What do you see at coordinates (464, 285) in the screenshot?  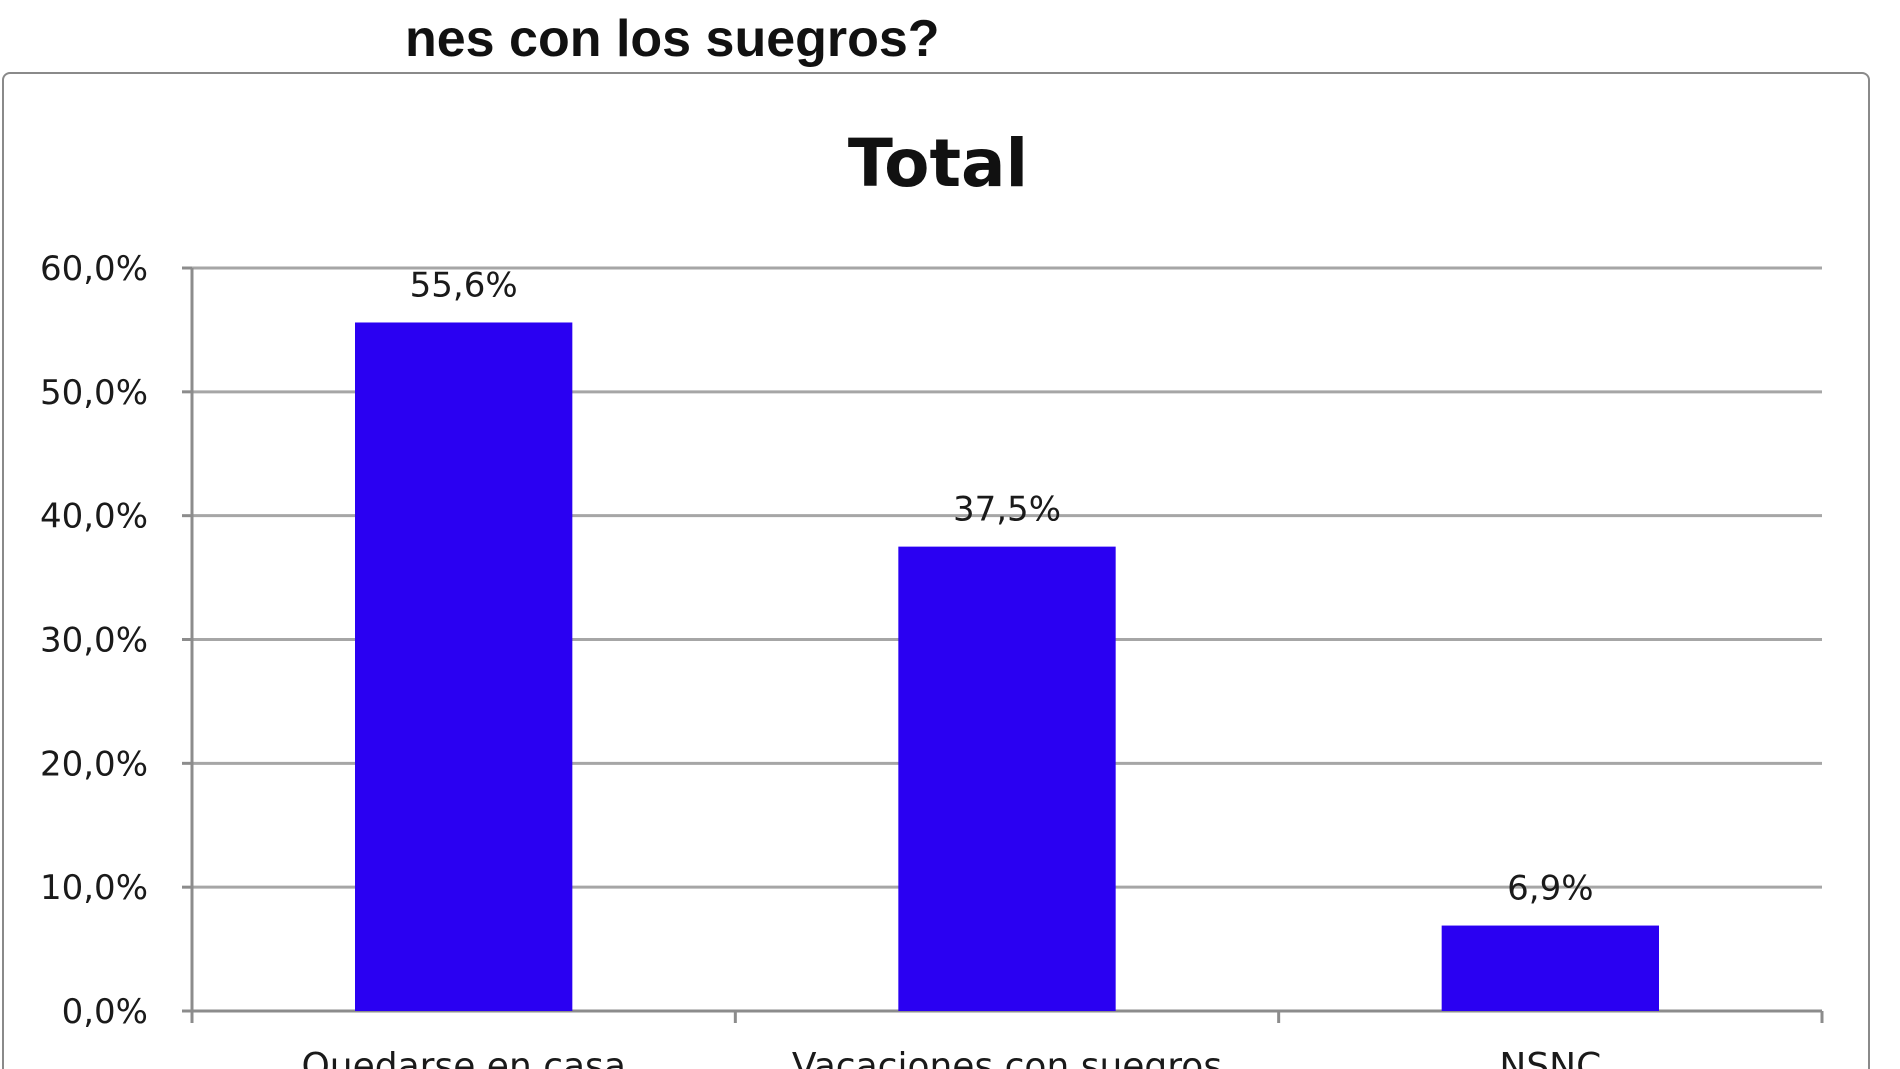 I see `data-label: 55,6%` at bounding box center [464, 285].